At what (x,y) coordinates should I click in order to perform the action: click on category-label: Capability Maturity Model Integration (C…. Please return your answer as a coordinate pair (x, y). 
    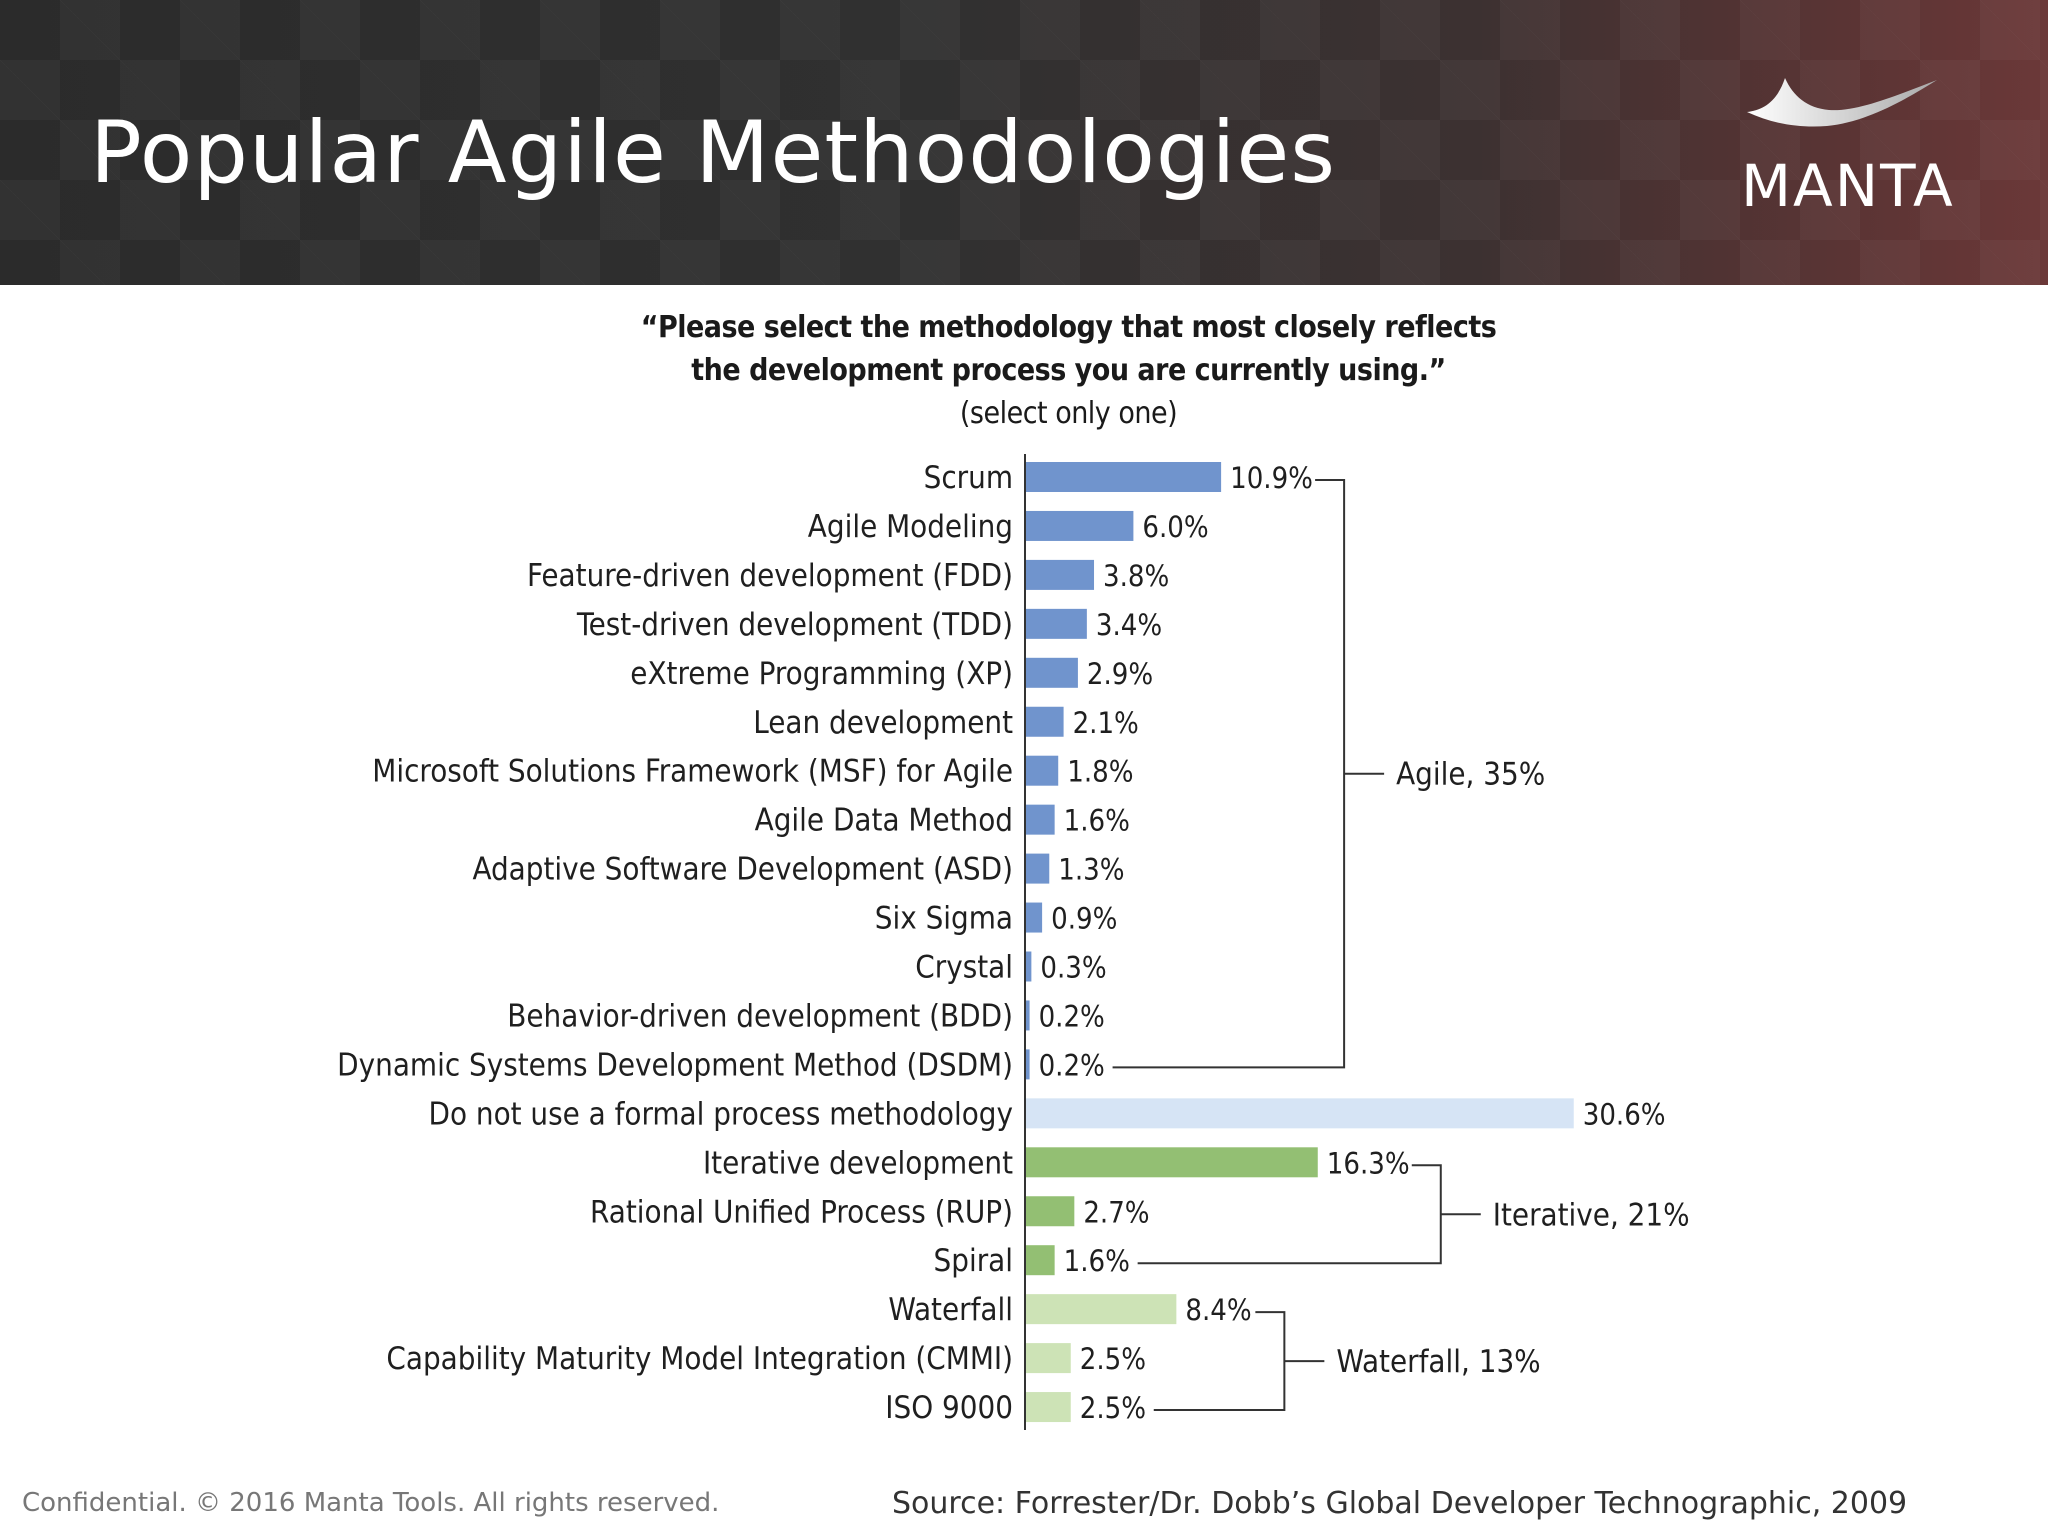
    Looking at the image, I should click on (699, 1359).